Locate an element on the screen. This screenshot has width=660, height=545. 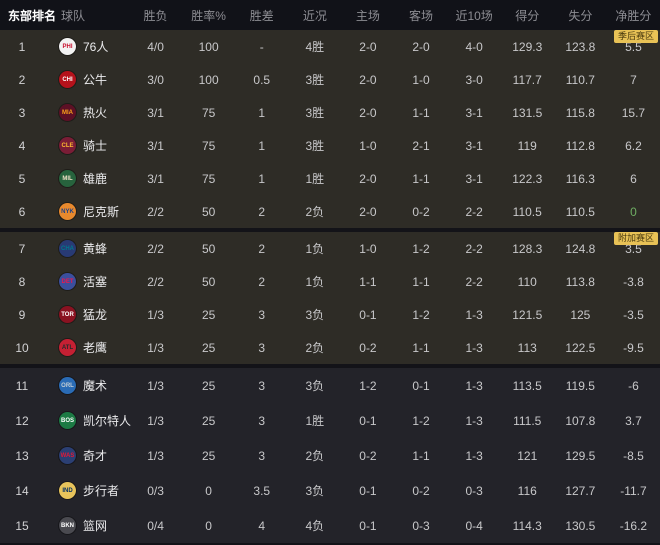
team-cell: ORL 魔术 is located at coordinates (86, 385).